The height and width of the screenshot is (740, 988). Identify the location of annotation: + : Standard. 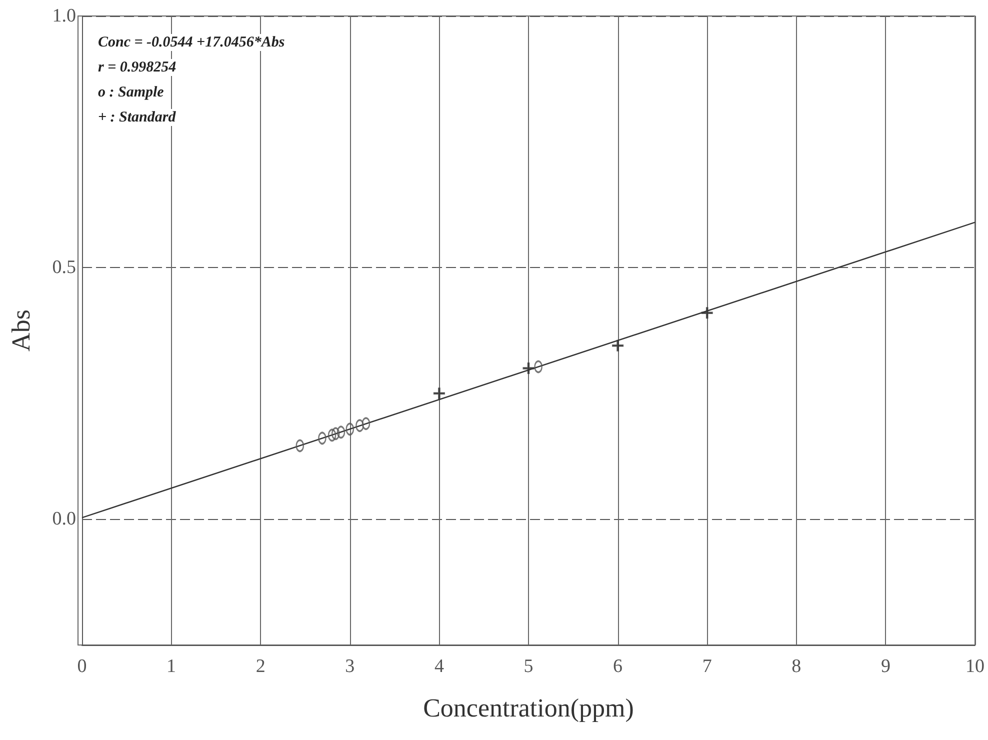
(137, 118).